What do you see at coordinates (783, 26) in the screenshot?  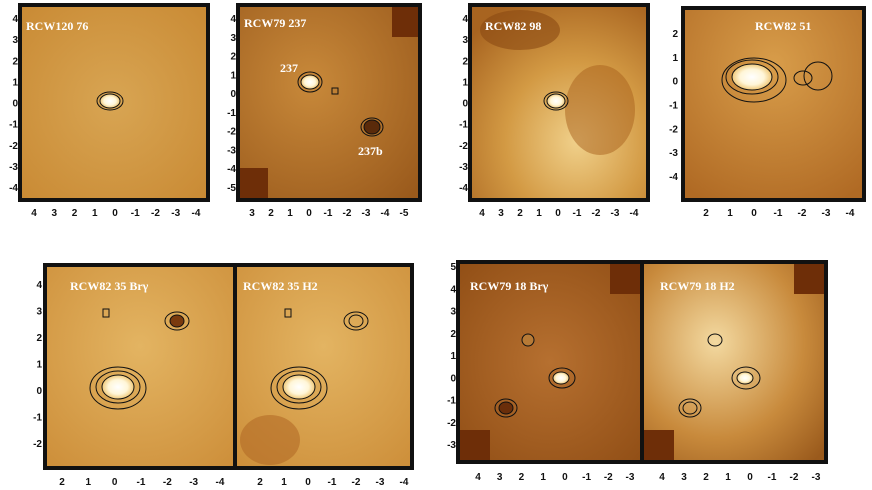 I see `panel-4-label: RCW82 51` at bounding box center [783, 26].